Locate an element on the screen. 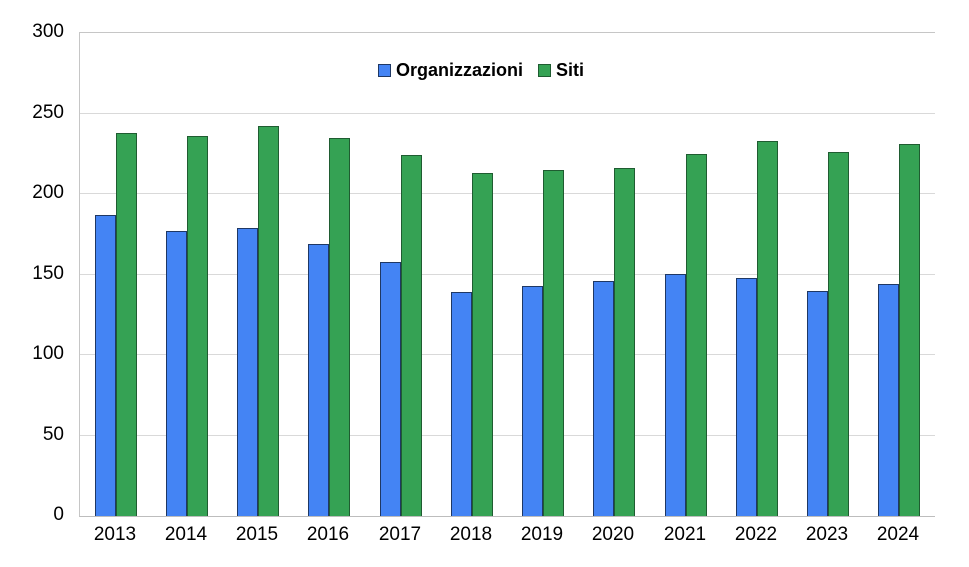  bar-siti-2018 is located at coordinates (482, 344).